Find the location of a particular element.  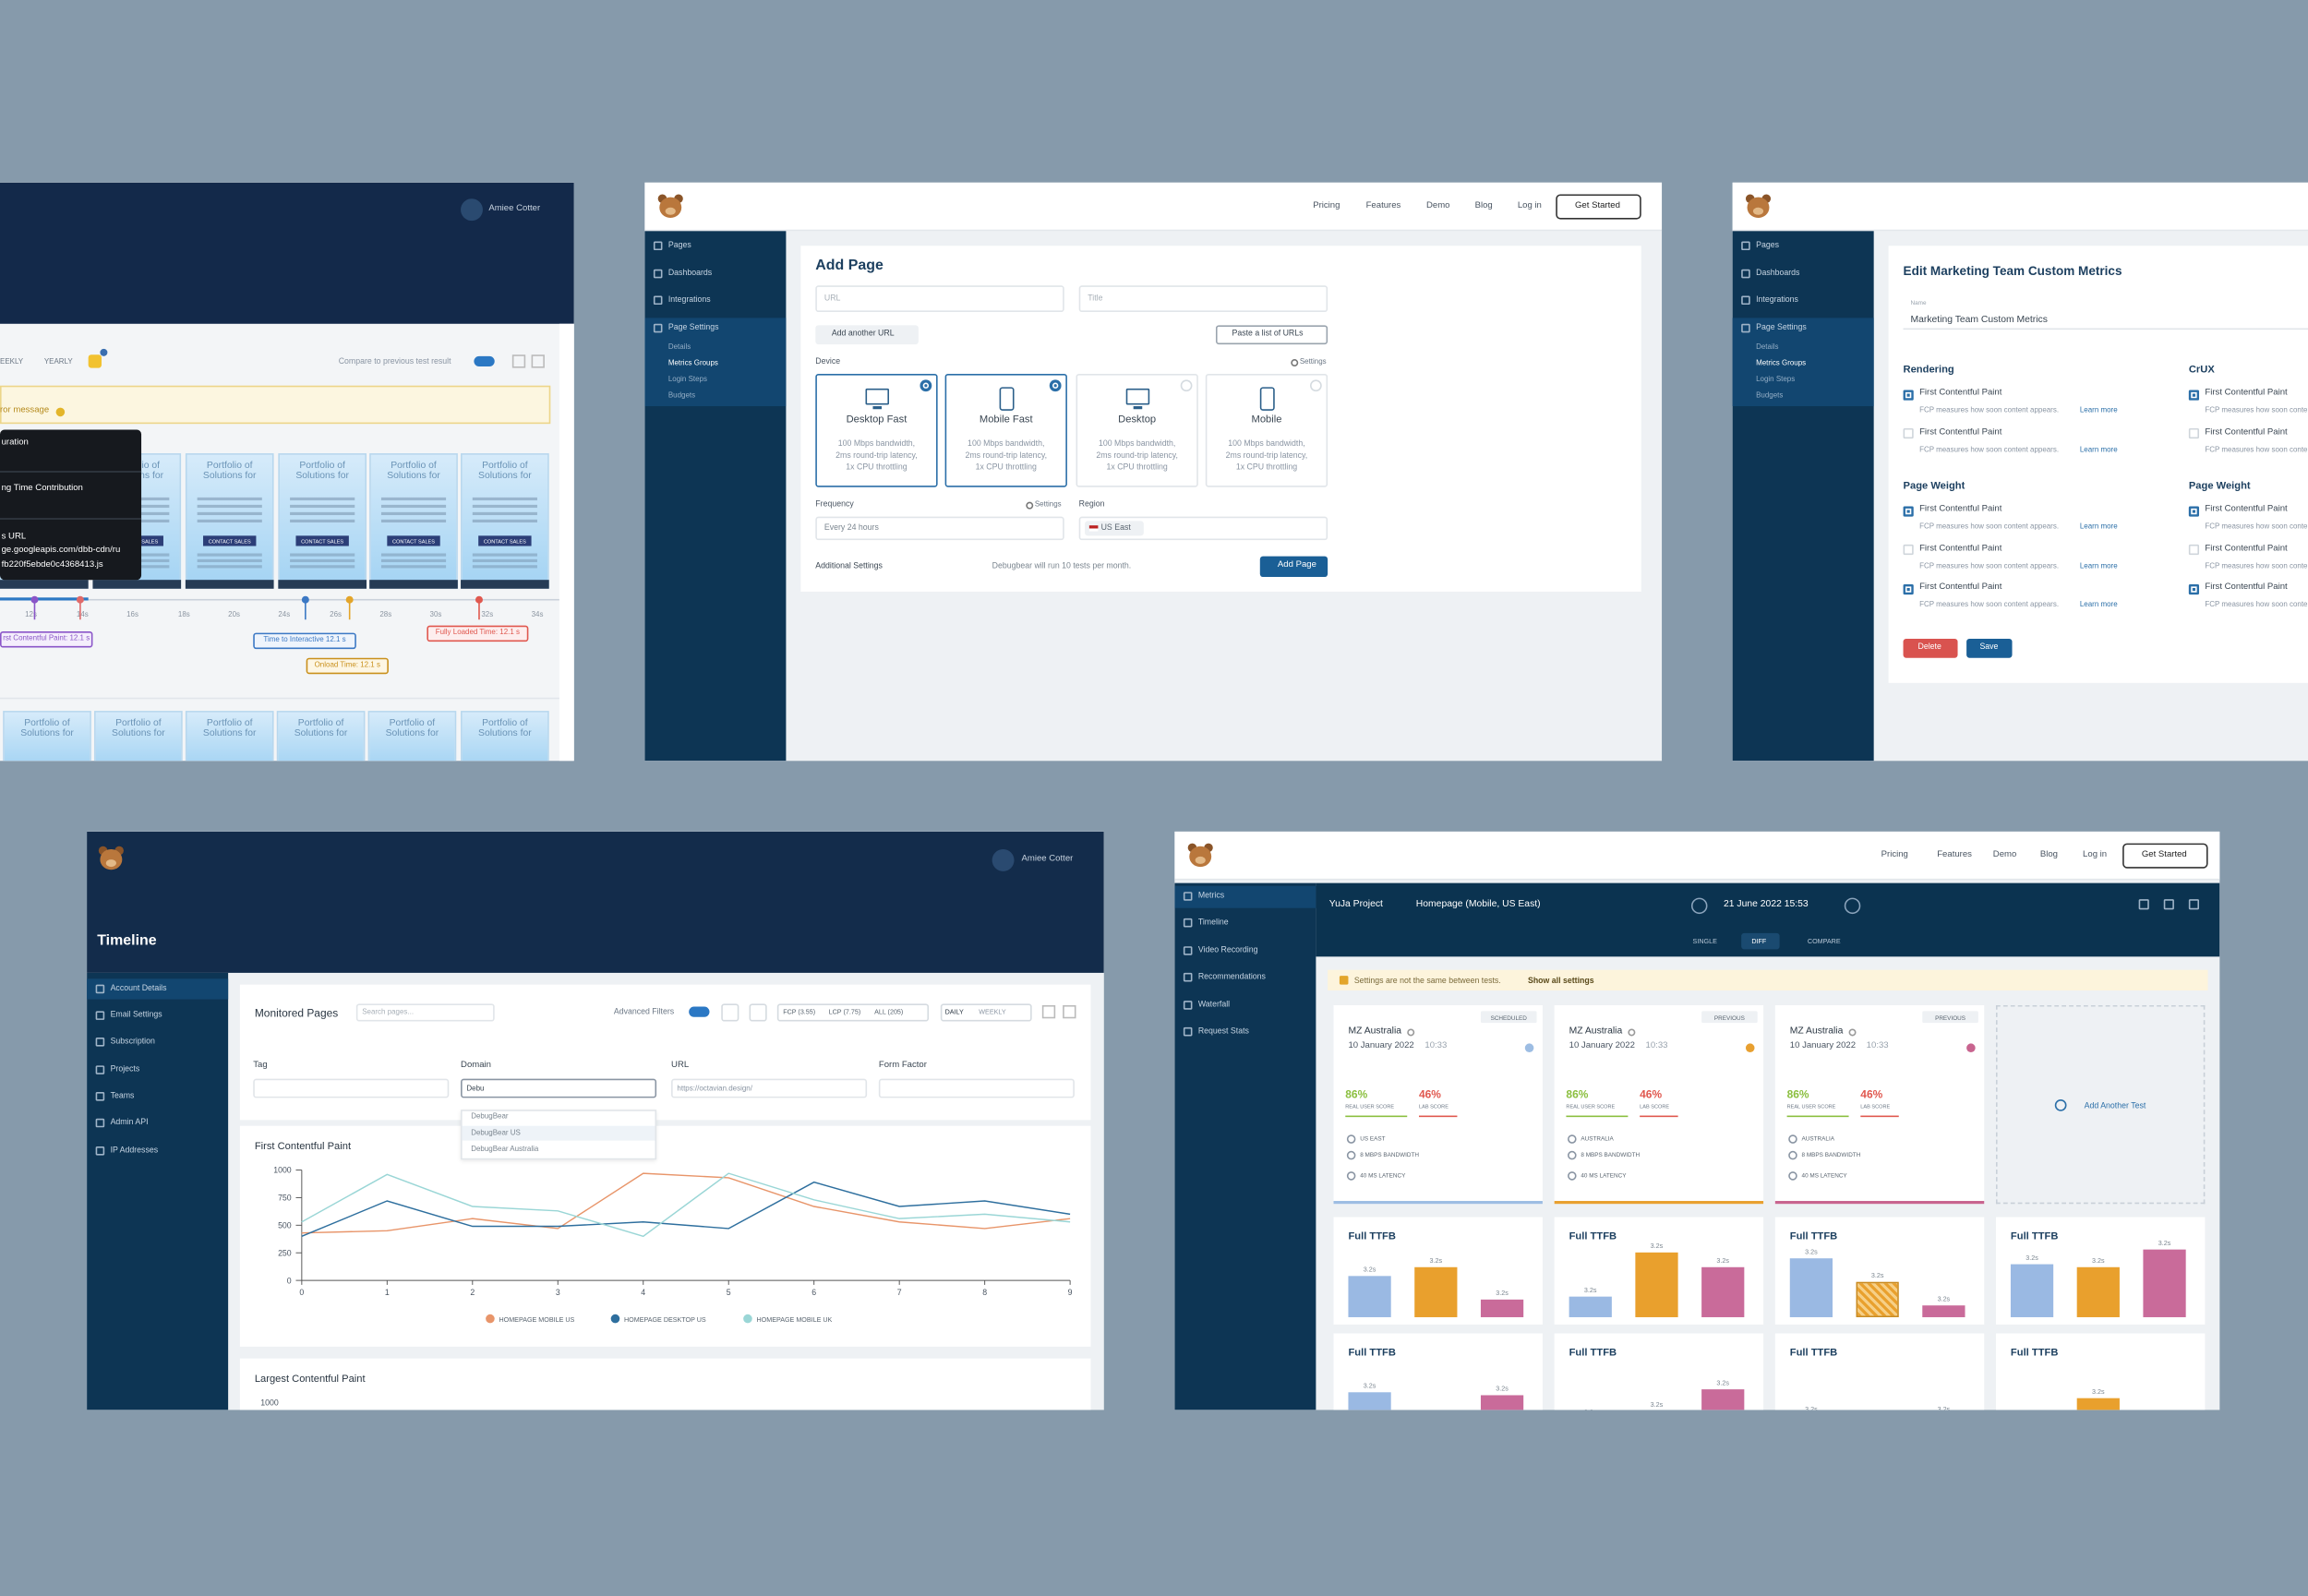

search-input is located at coordinates (425, 1012).